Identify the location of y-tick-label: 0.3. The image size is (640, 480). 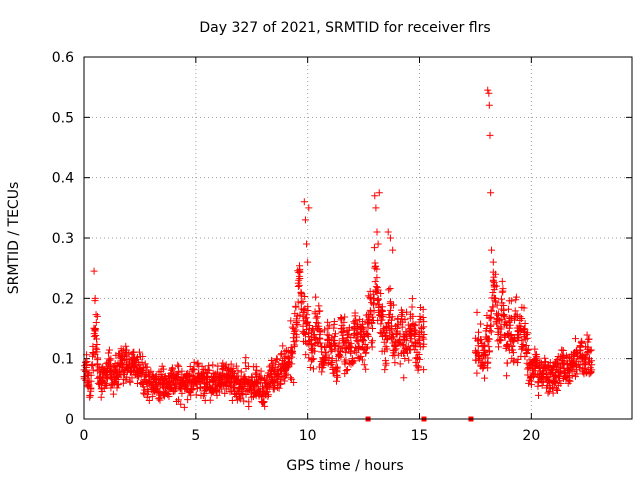
(63, 239).